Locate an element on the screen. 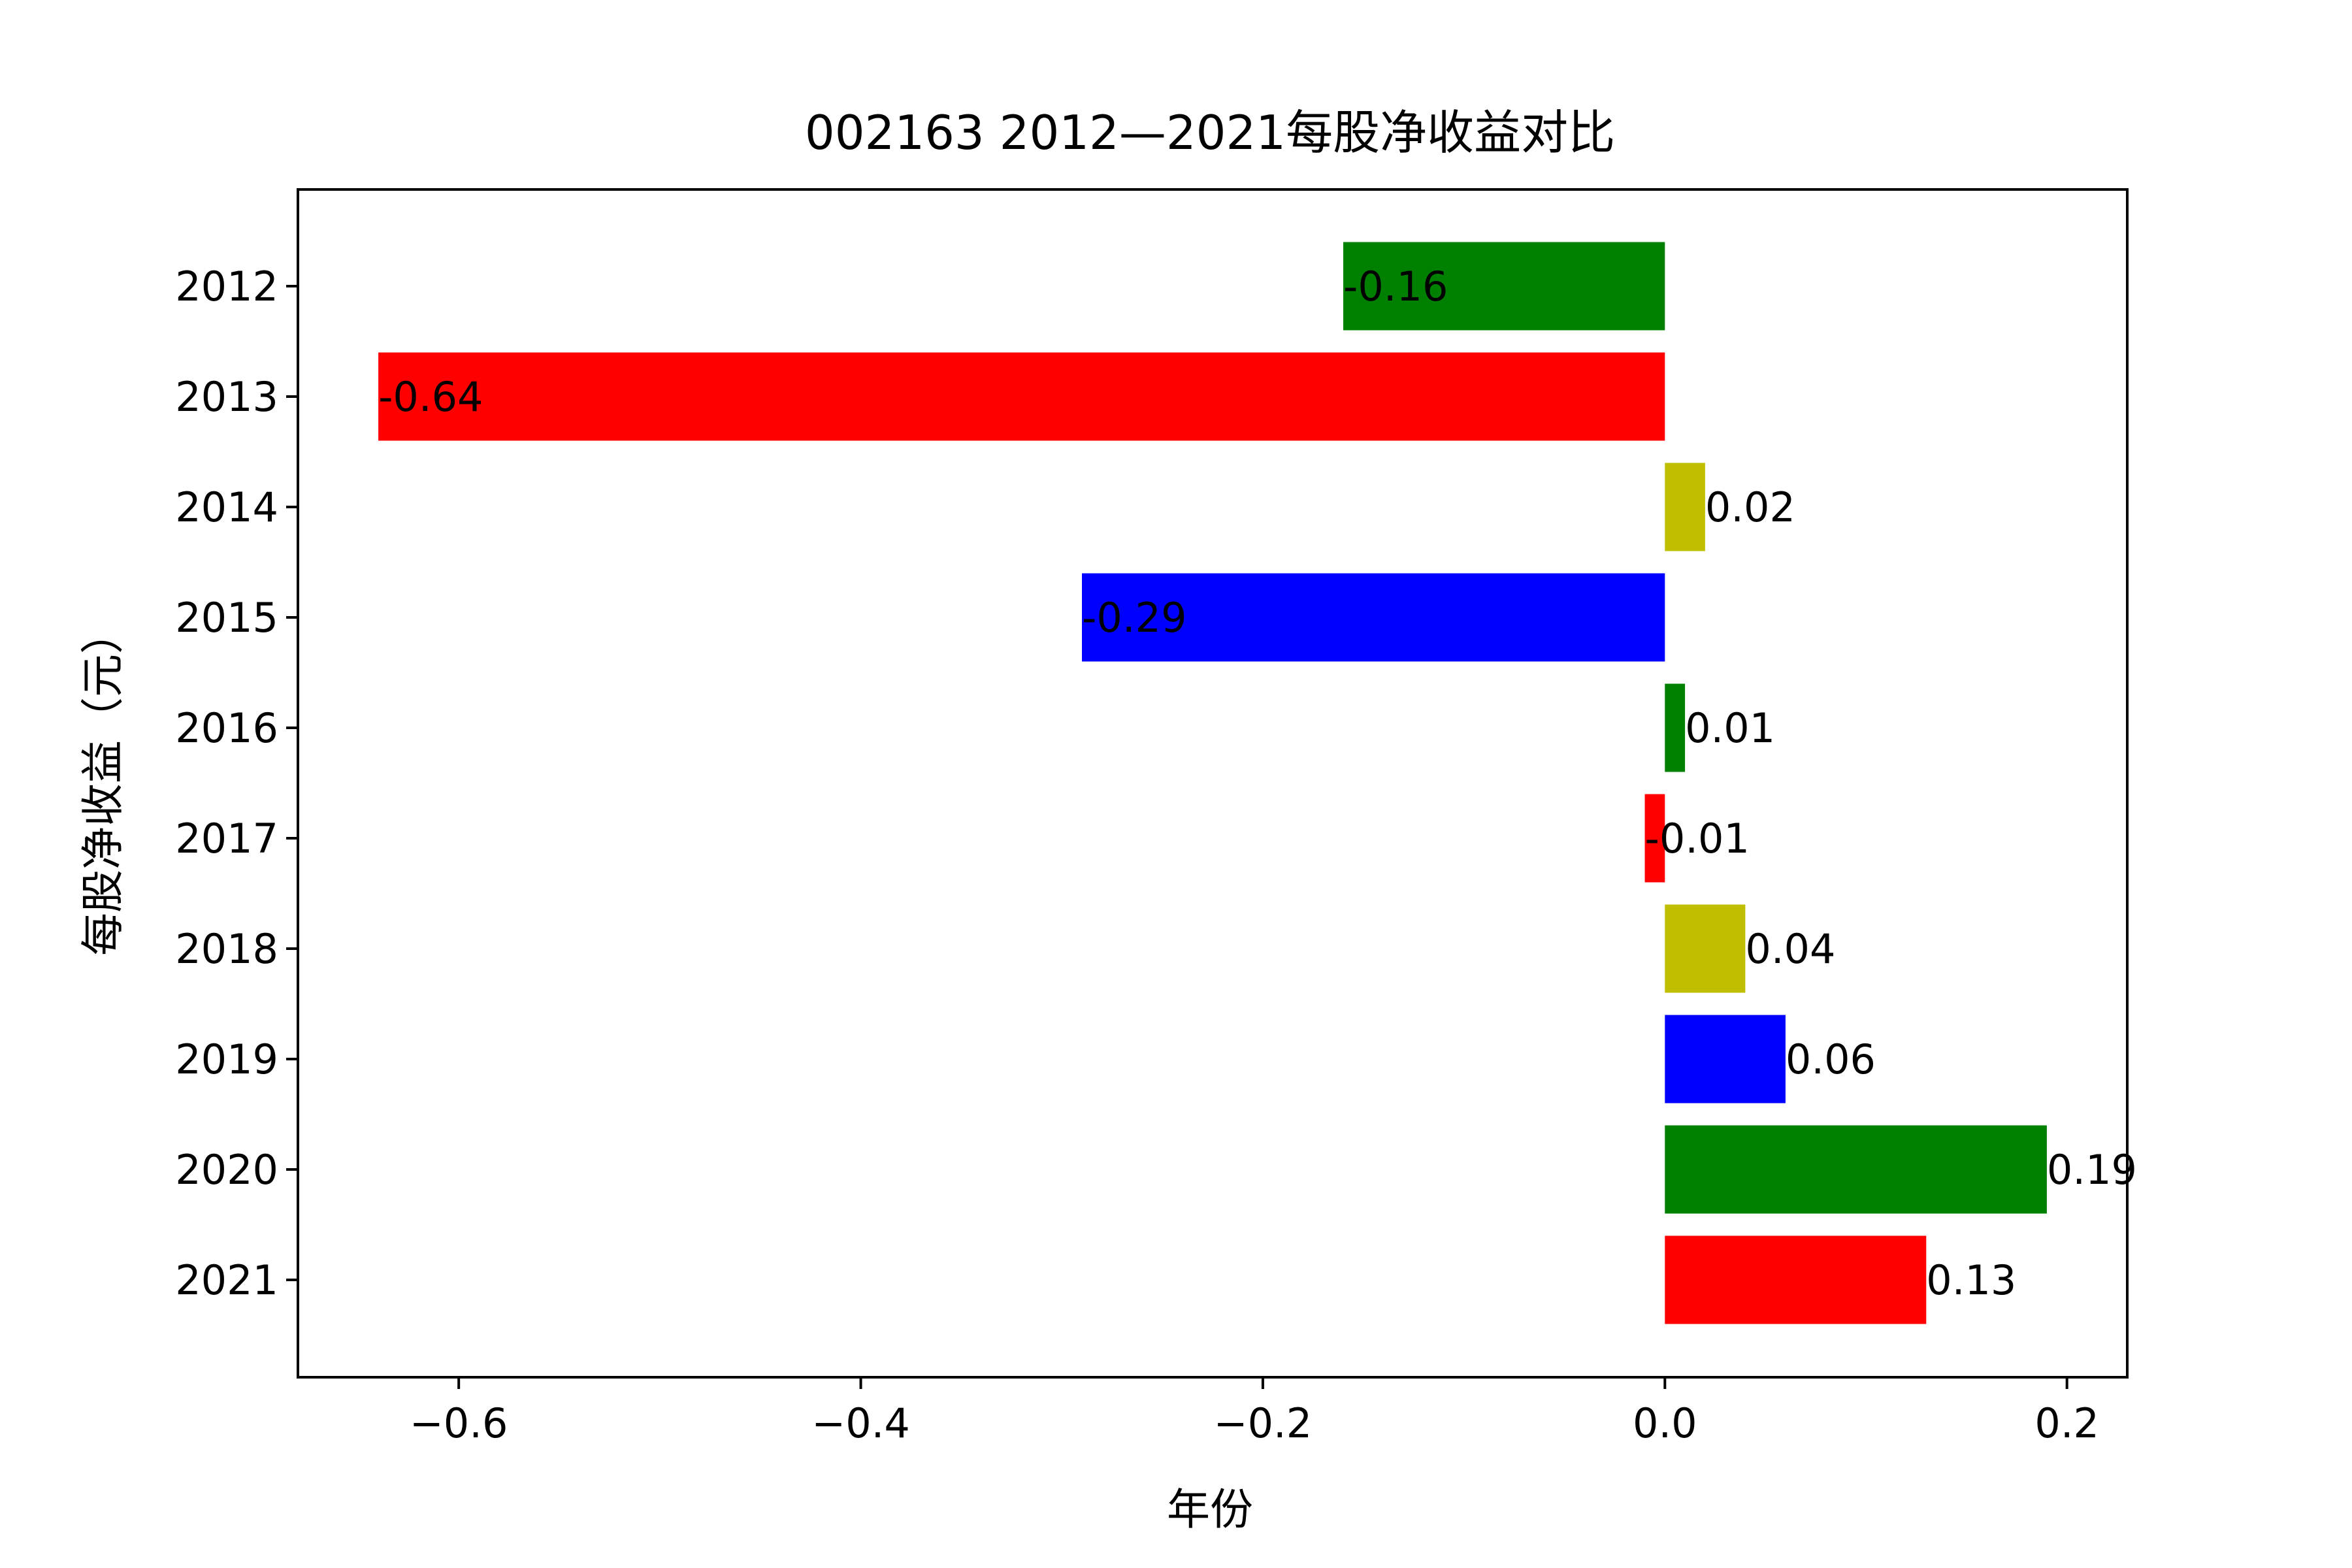  bar-2014 is located at coordinates (1685, 507).